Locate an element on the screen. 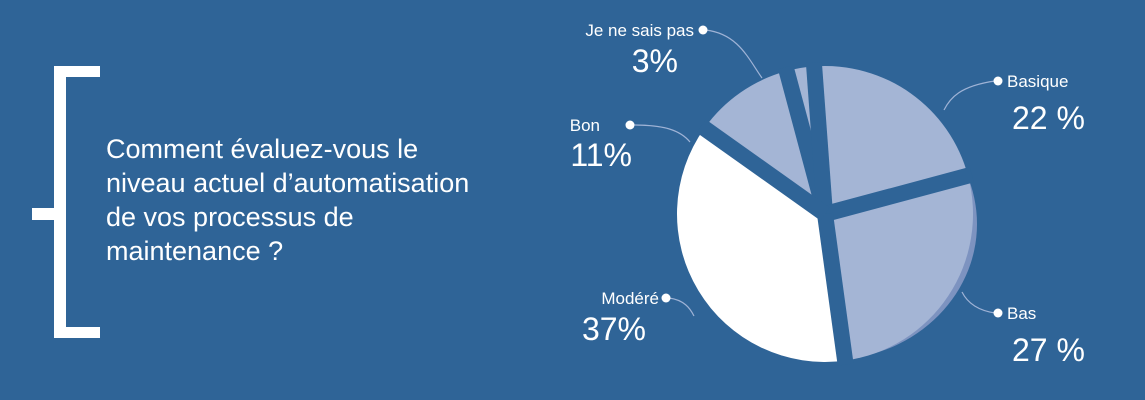 This screenshot has height=400, width=1145. leader-line-bas is located at coordinates (978, 302).